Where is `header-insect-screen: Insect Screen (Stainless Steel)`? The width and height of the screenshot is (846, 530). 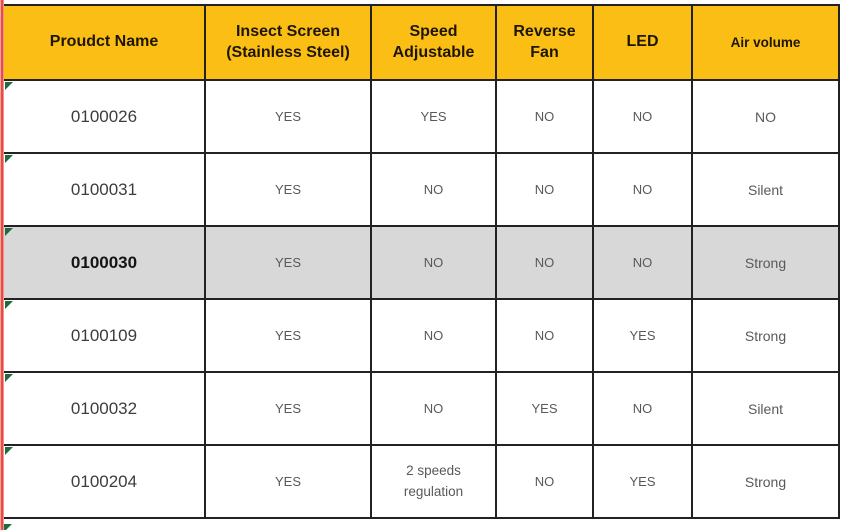
header-insect-screen: Insect Screen (Stainless Steel) is located at coordinates (288, 42).